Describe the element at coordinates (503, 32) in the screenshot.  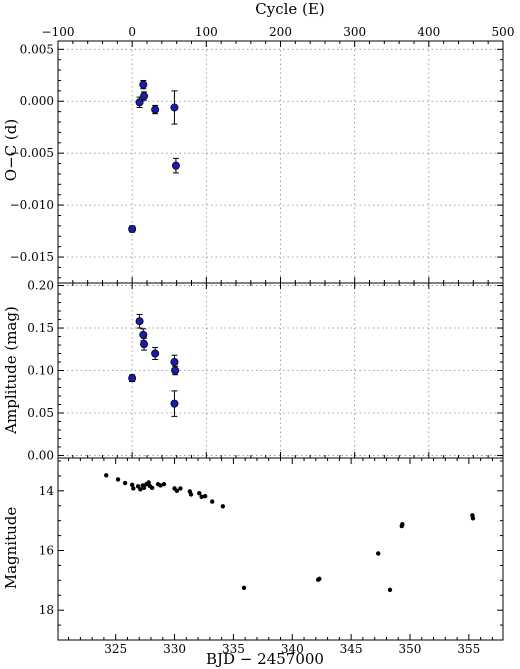
I see `top-x-tick-label: 500` at that location.